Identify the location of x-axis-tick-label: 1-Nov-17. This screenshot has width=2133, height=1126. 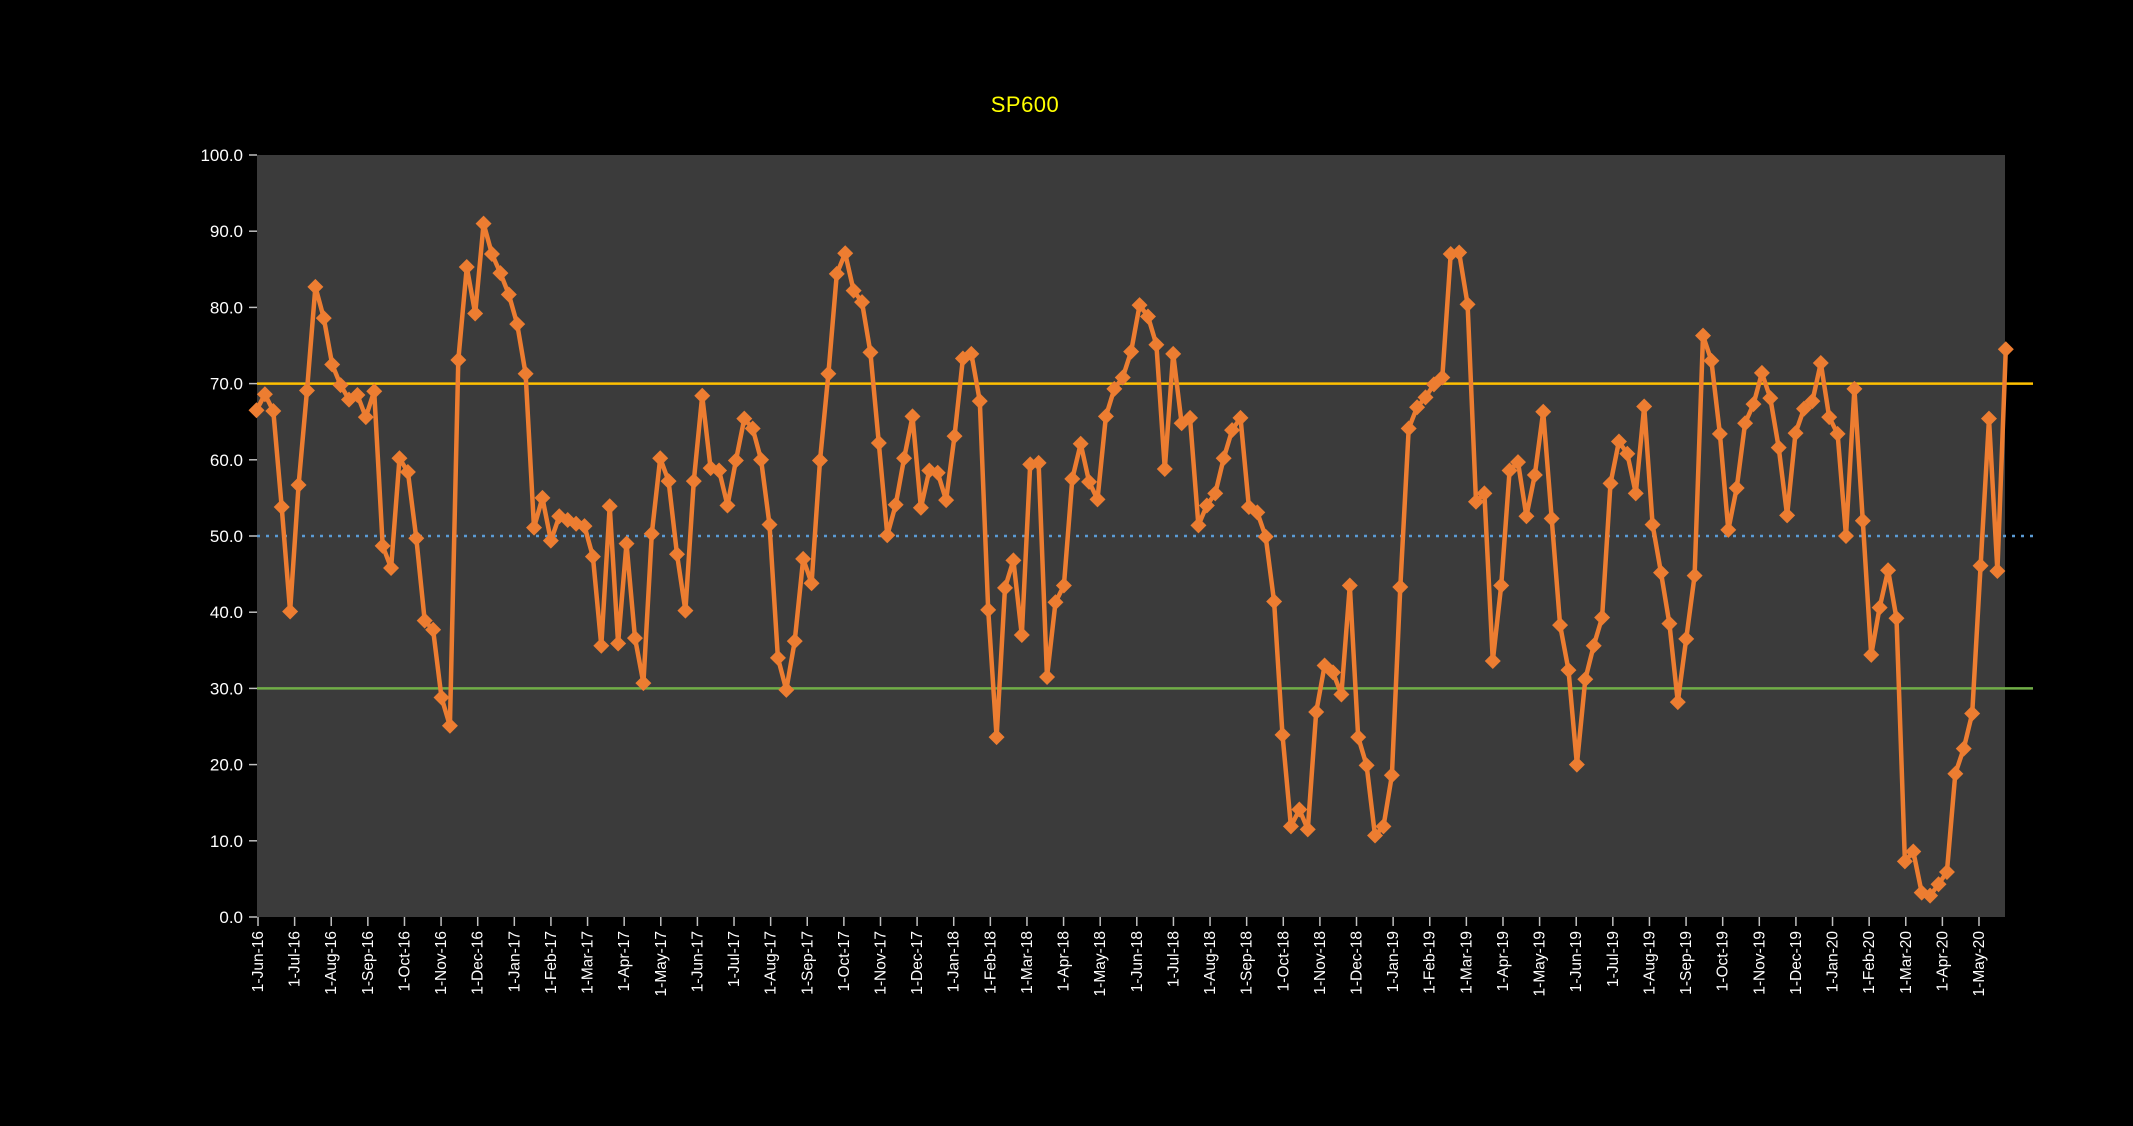
(880, 963).